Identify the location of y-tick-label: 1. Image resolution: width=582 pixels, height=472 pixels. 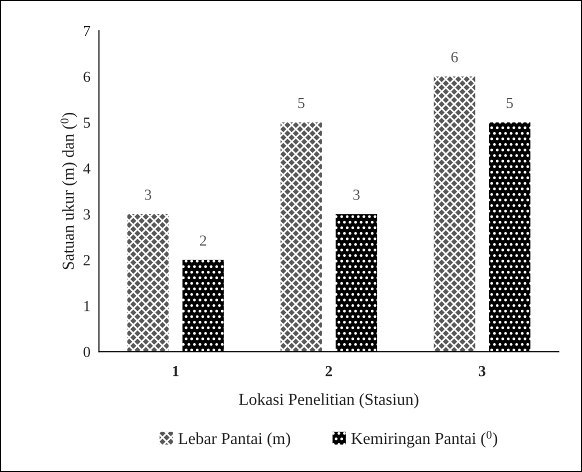
(87, 306).